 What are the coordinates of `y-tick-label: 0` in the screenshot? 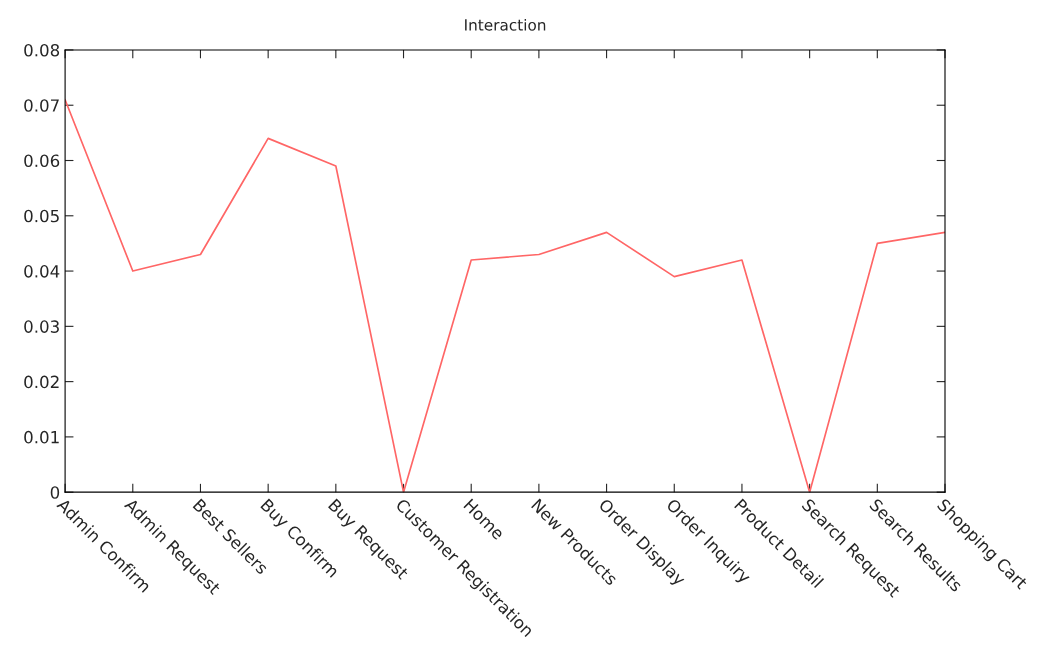 It's located at (55, 492).